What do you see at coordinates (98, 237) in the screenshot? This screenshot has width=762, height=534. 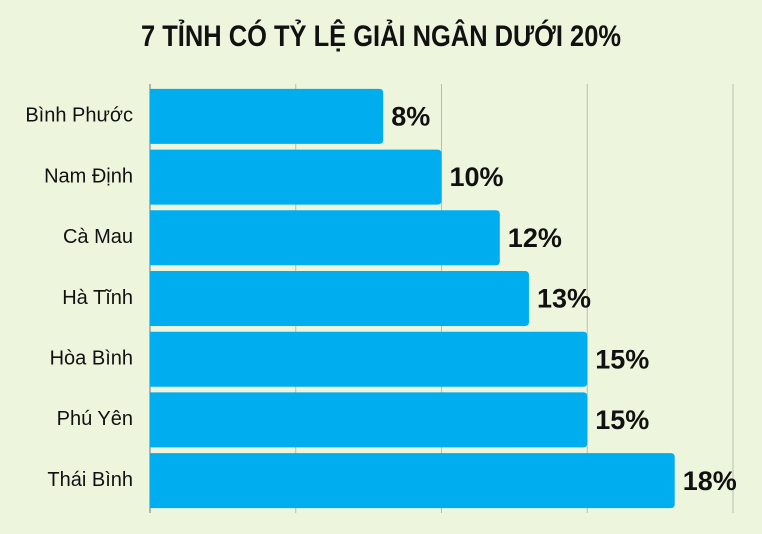 I see `y-tick-label: Cà Mau` at bounding box center [98, 237].